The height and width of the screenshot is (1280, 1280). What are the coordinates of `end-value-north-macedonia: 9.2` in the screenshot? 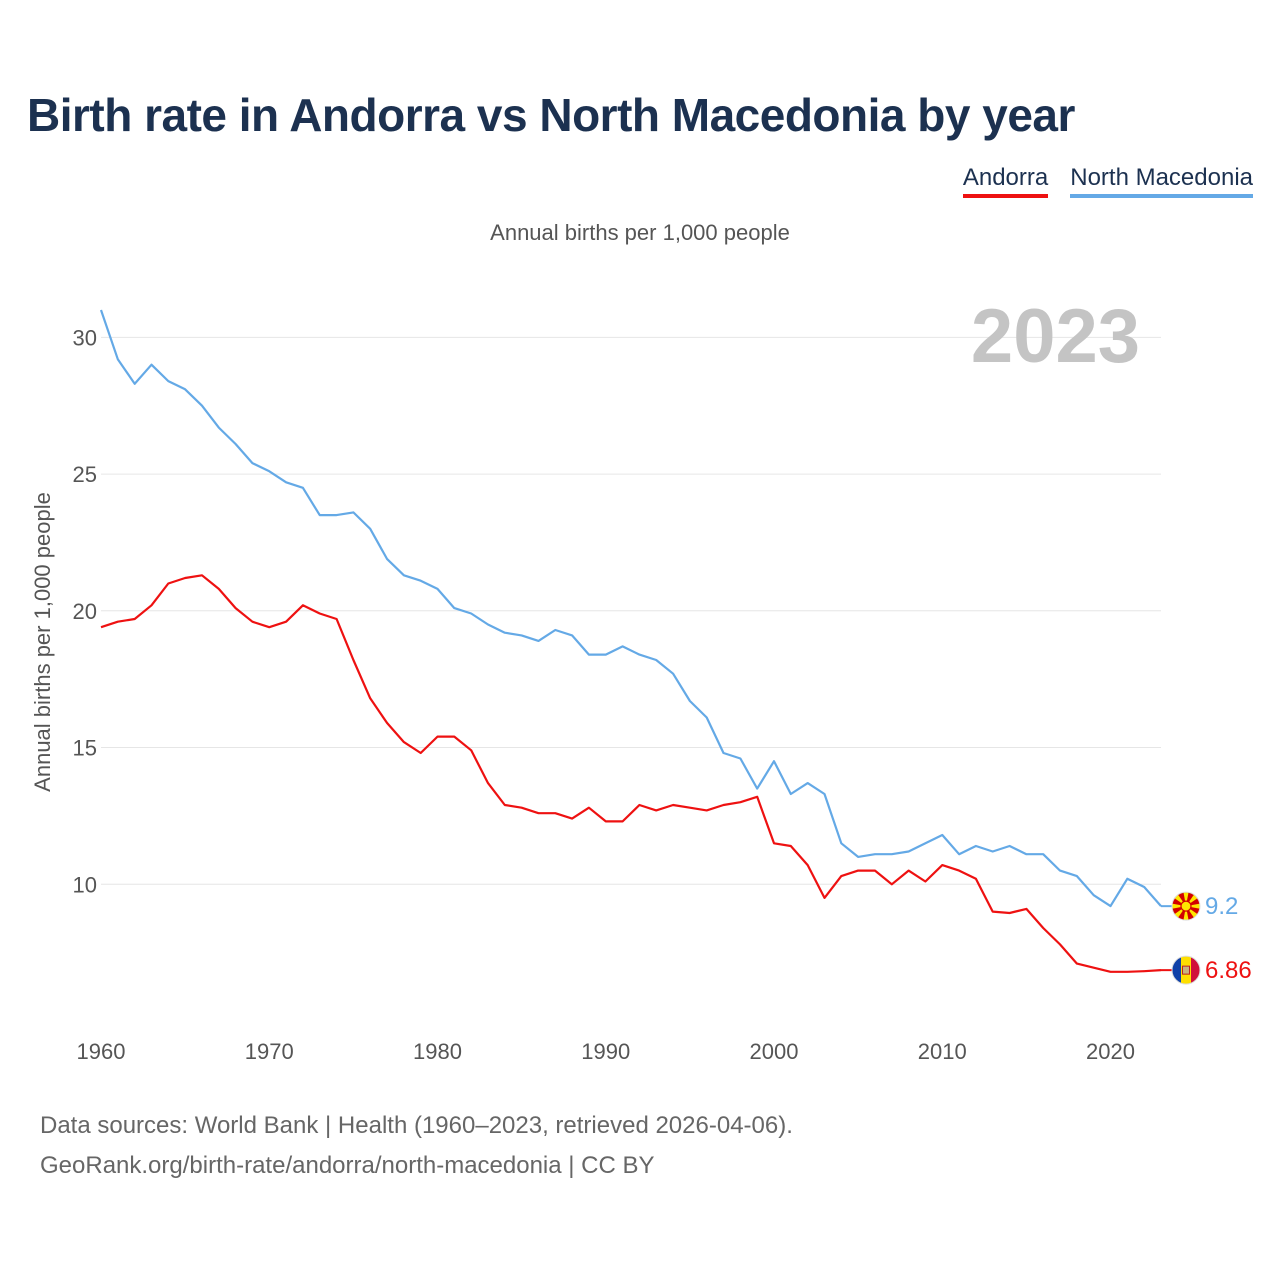 It's located at (1221, 906).